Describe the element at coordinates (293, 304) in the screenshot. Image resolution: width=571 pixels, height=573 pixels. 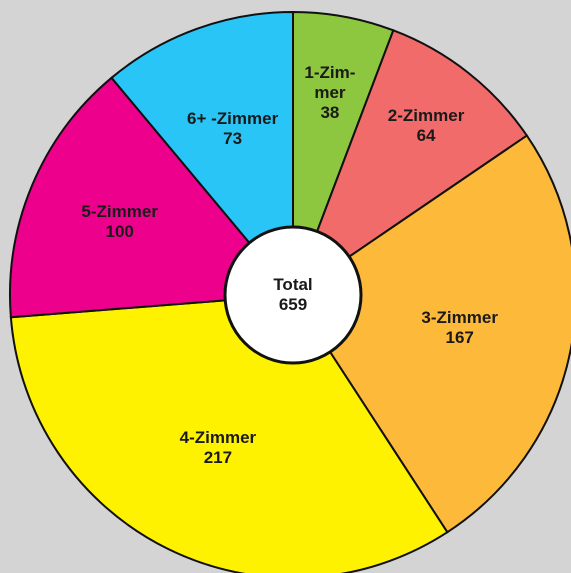
I see `center-text: 659` at that location.